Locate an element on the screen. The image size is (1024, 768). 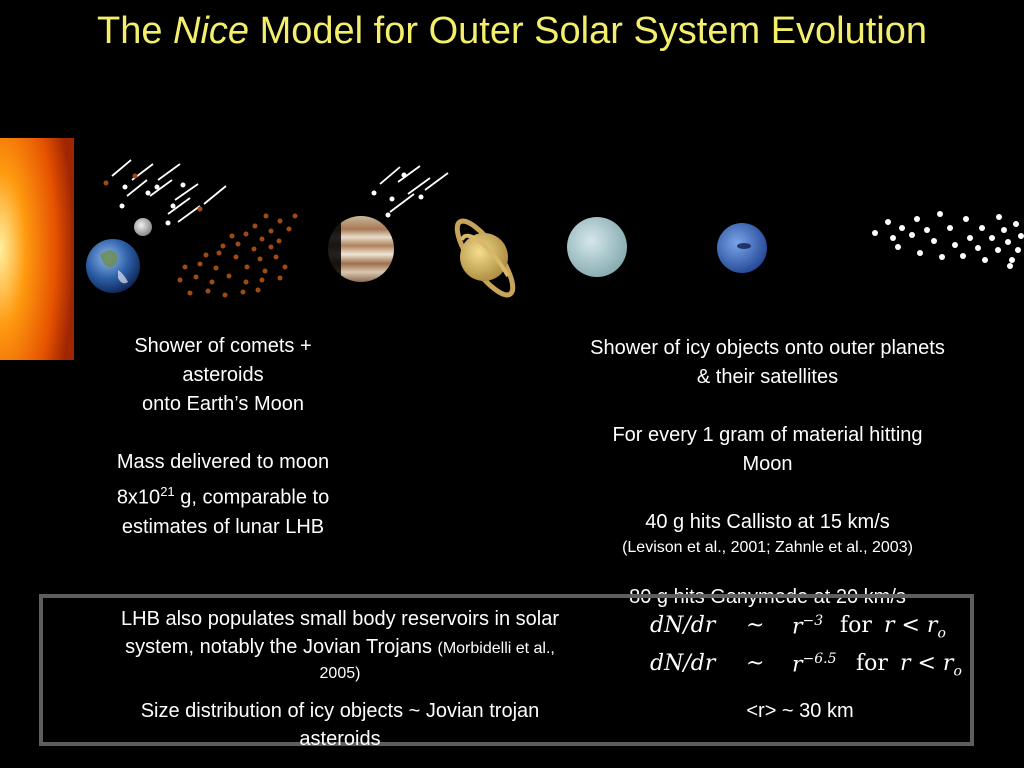
mass-base: 8x10 is located at coordinates (138, 497).